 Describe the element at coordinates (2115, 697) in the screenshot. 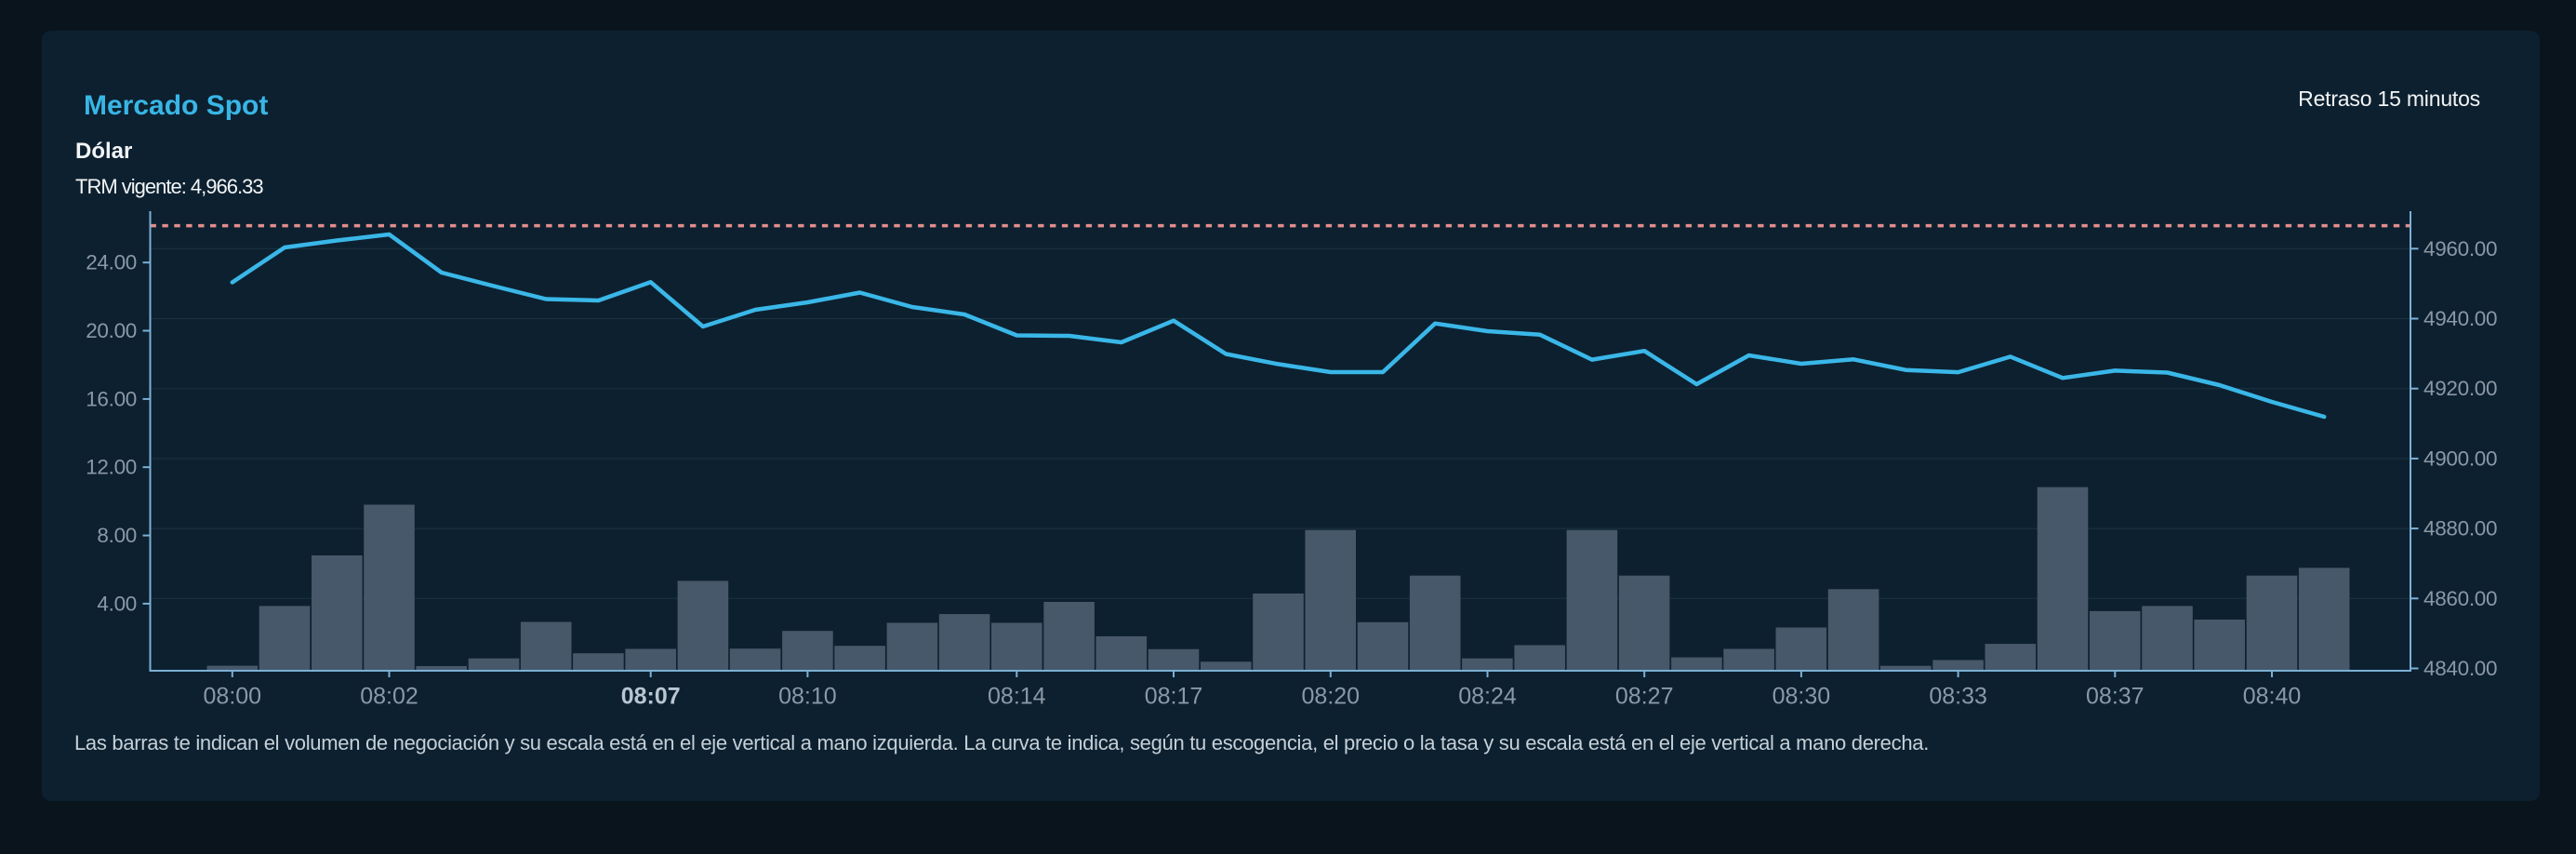

I see `svg-text: 08:37` at that location.